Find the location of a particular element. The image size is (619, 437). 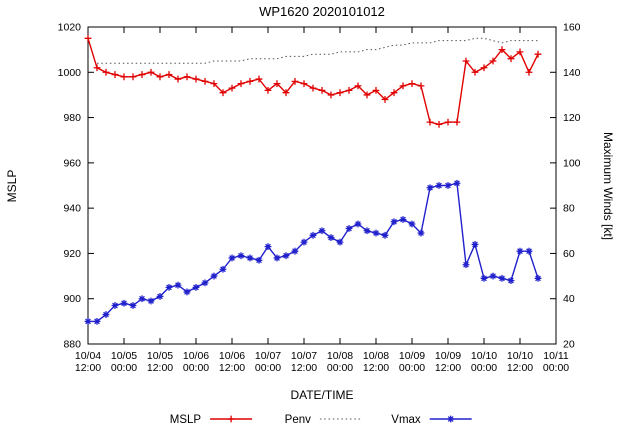

y-tick-label-left: 900 is located at coordinates (72, 299).